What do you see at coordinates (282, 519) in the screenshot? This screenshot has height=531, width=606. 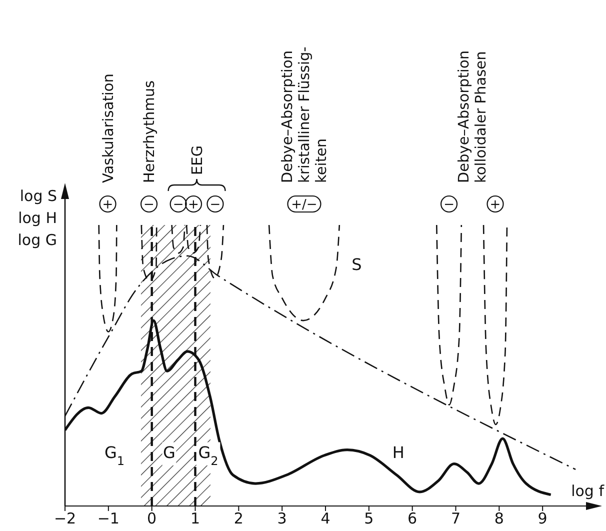 I see `x-tick-label: 3` at bounding box center [282, 519].